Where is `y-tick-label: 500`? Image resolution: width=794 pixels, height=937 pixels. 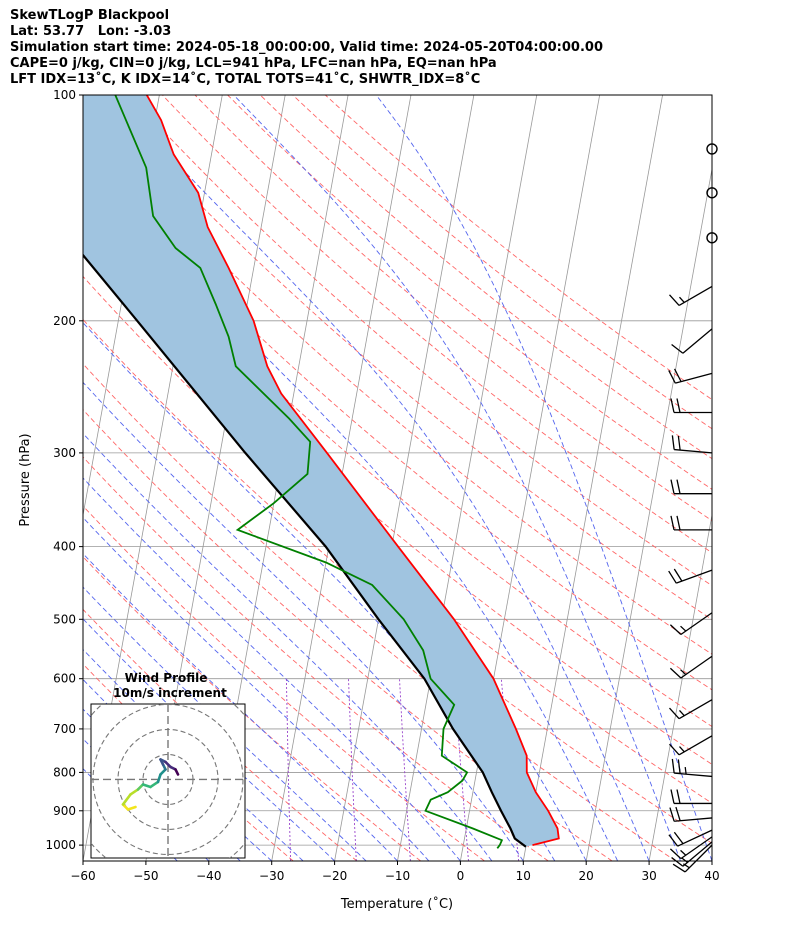
y-tick-label: 500 is located at coordinates (64, 619).